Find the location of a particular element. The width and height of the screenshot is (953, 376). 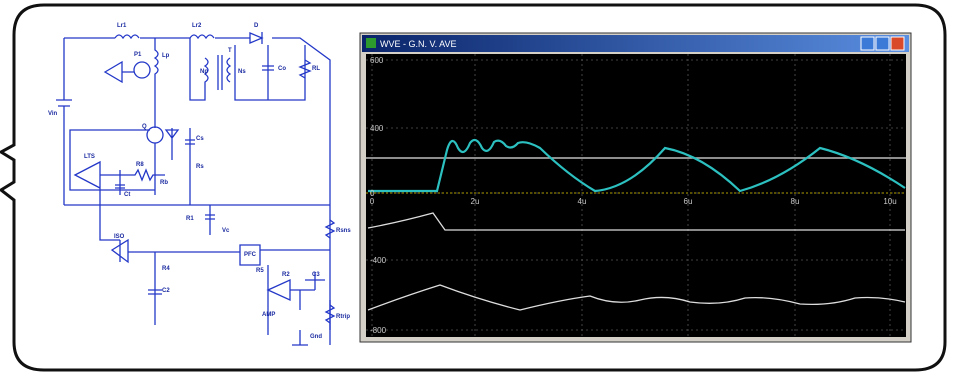

maximize-button is located at coordinates (882, 43).